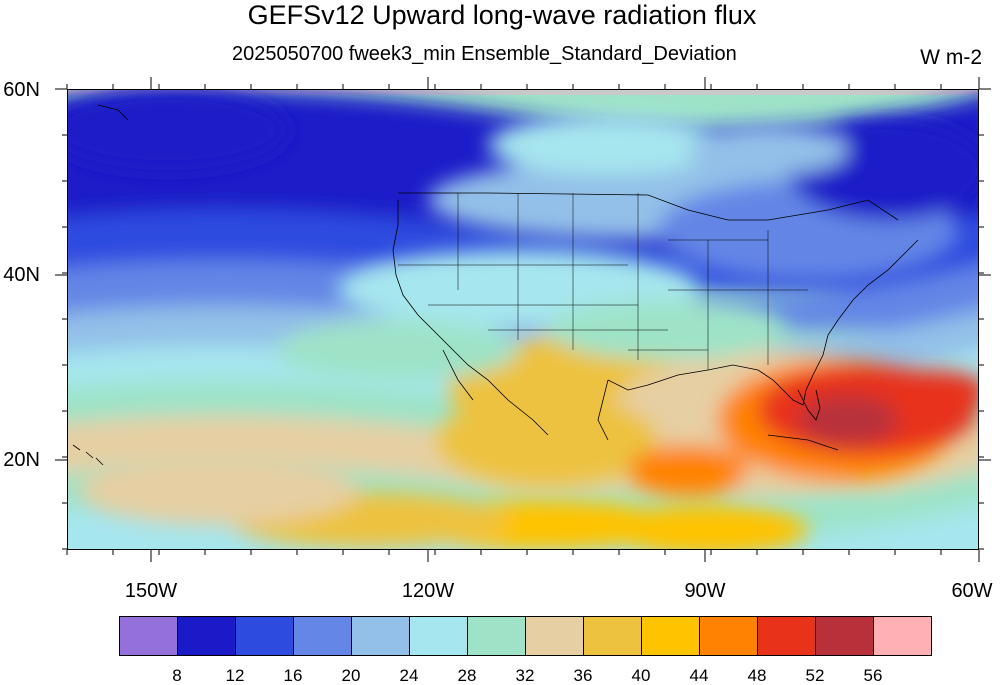  I want to click on lon-label-120w: 120W, so click(428, 591).